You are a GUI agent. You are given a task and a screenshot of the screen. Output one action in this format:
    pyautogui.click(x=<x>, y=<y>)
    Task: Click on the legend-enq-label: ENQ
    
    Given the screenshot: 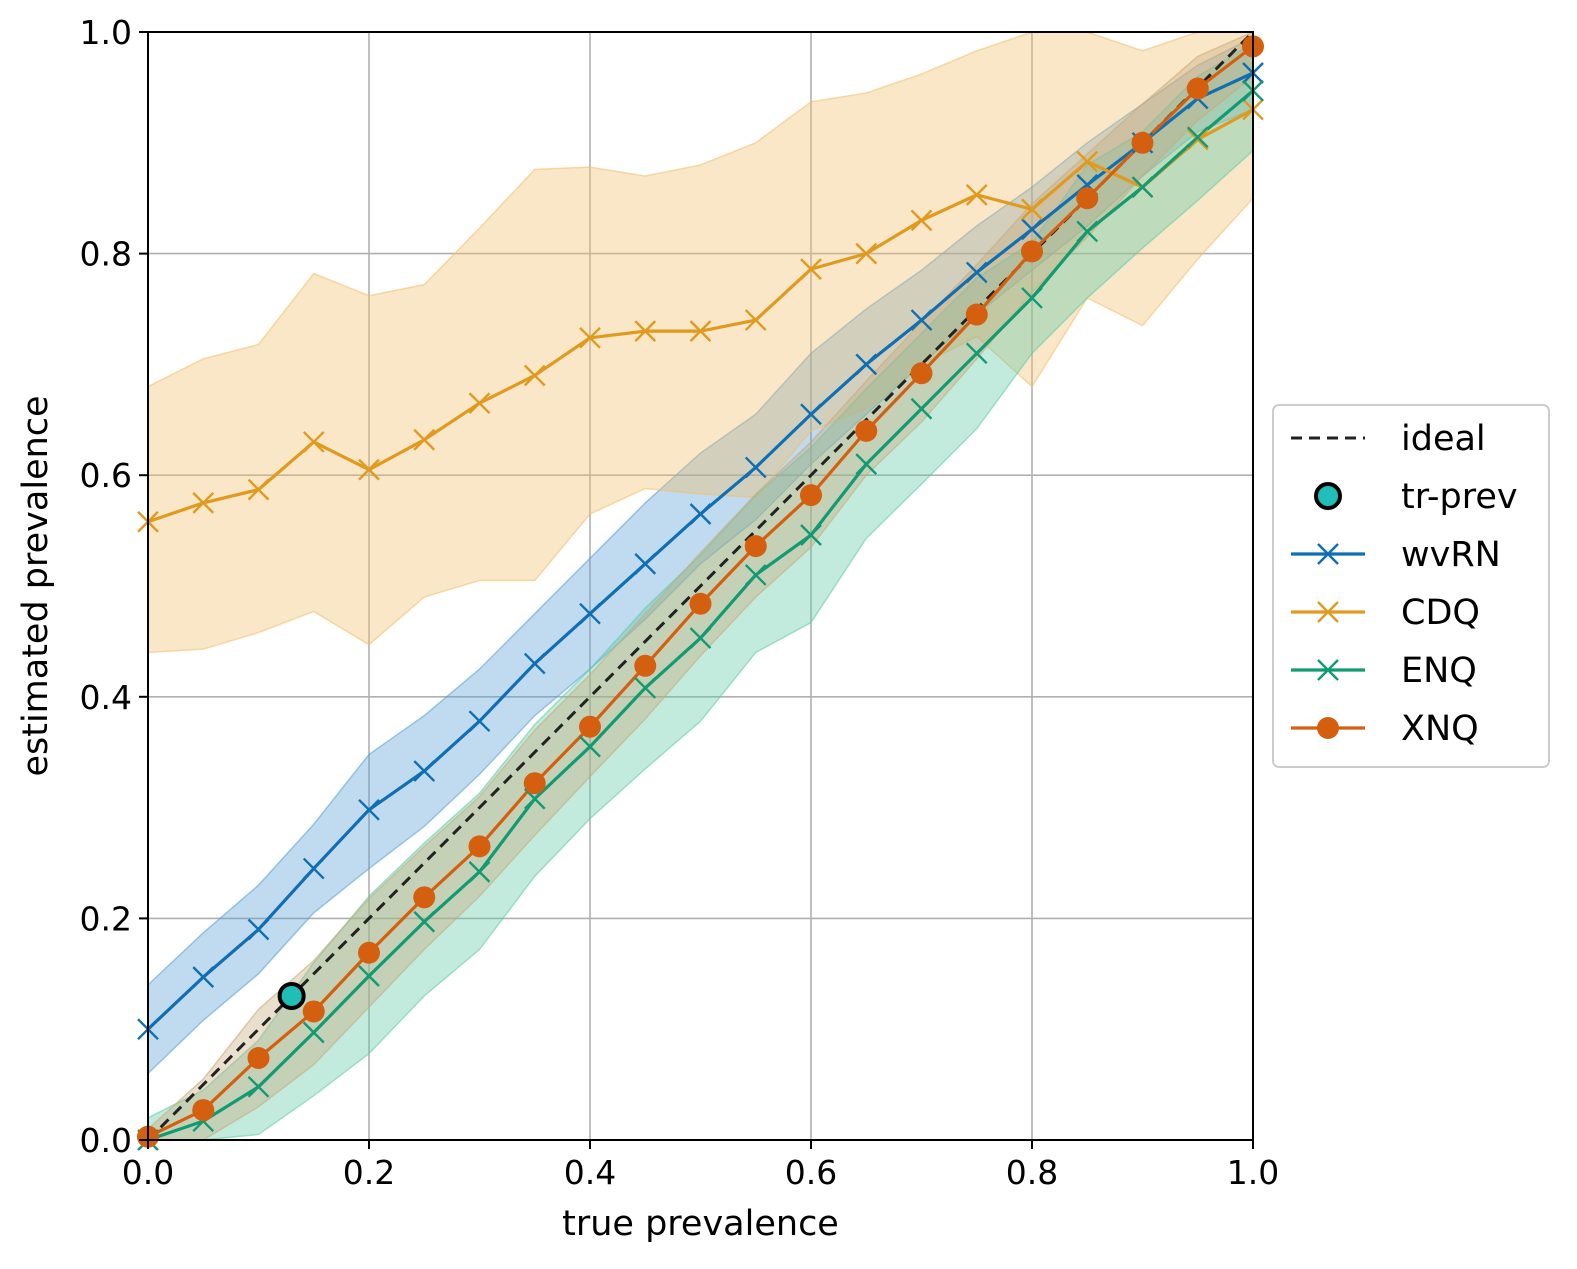 What is the action you would take?
    pyautogui.click(x=1439, y=671)
    